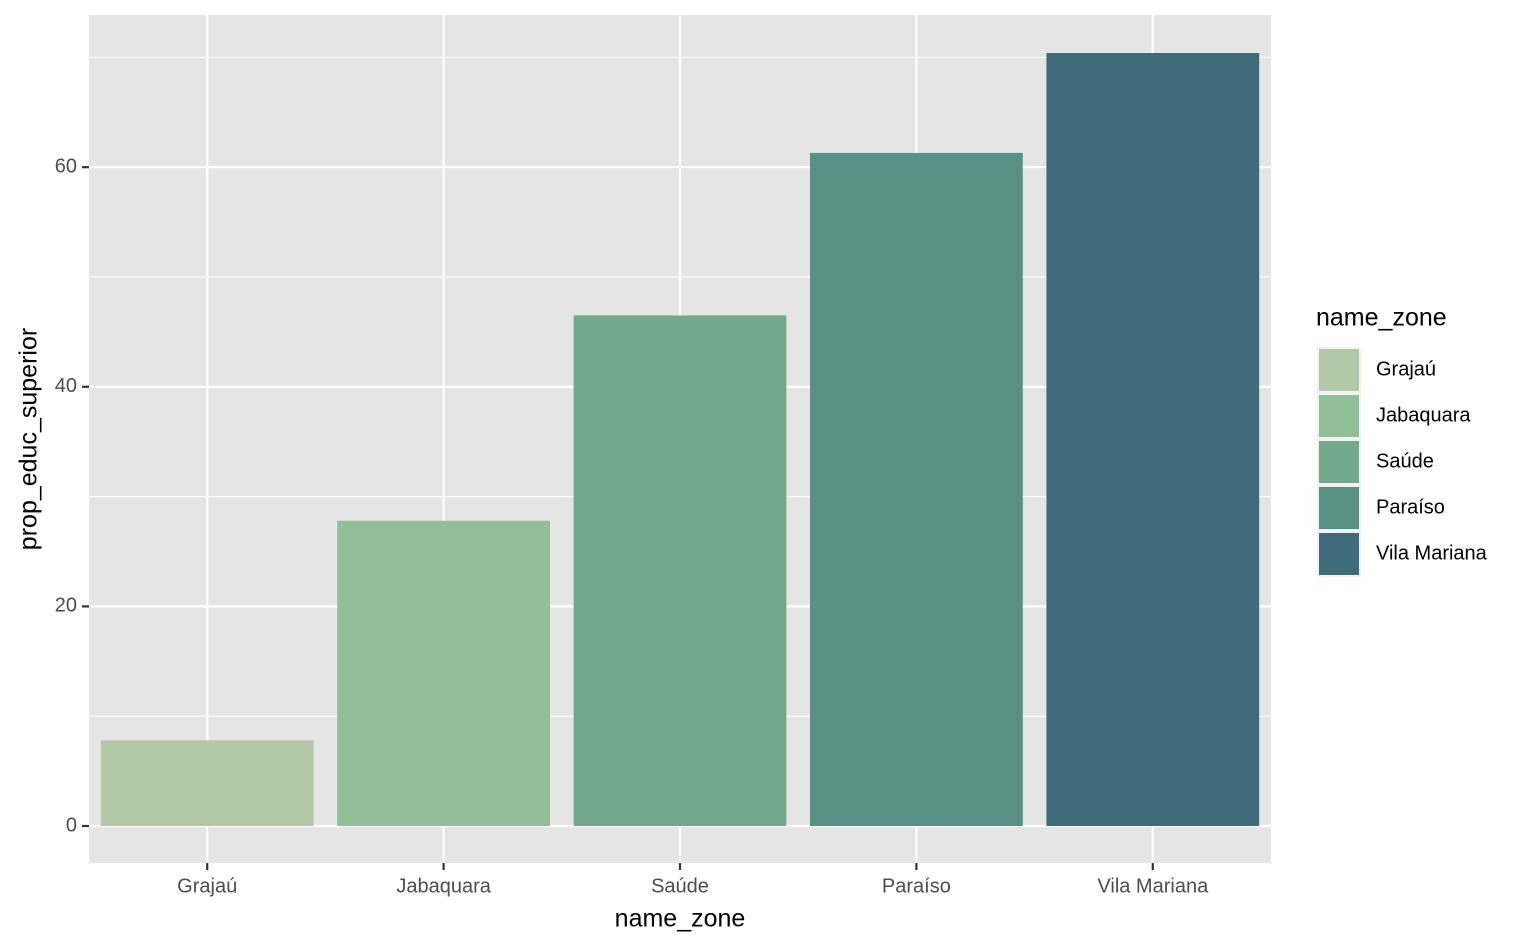 The image size is (1536, 949). I want to click on x-axis-title: name_zone, so click(680, 919).